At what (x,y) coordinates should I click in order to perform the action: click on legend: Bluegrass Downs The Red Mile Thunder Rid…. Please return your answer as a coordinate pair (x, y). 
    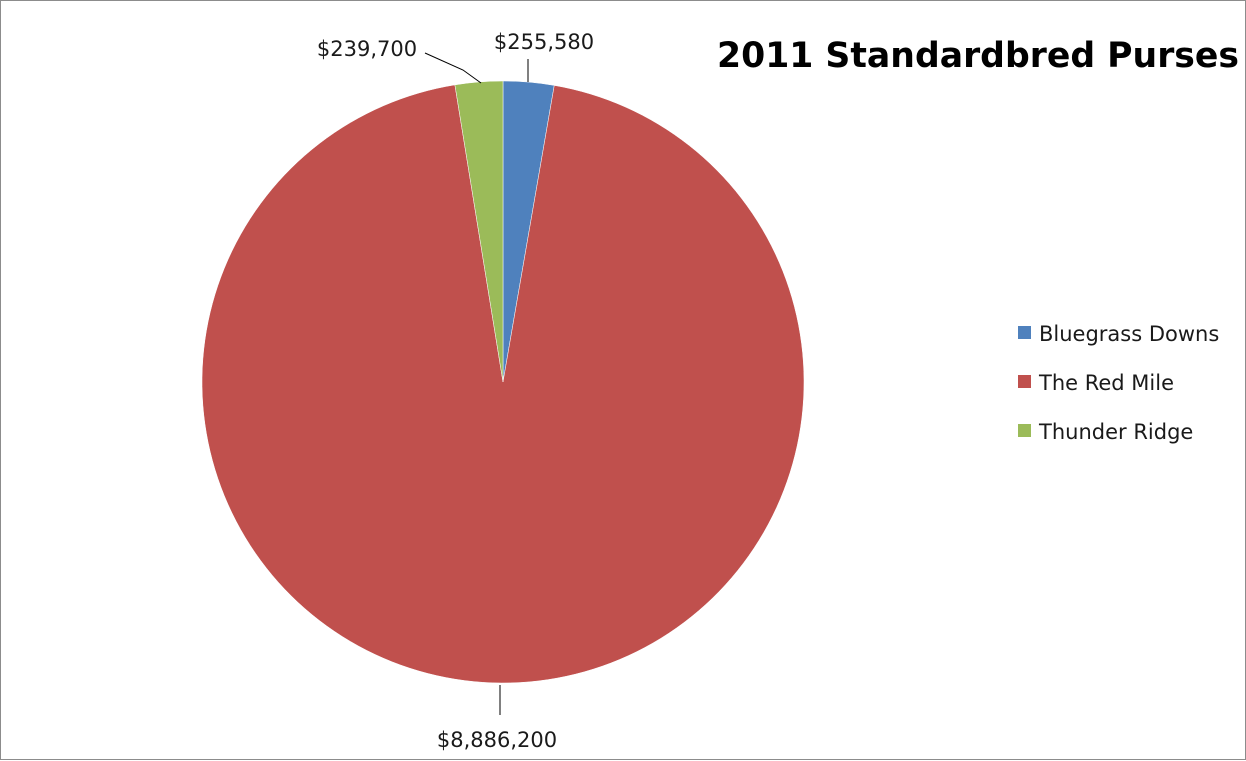
    Looking at the image, I should click on (1118, 383).